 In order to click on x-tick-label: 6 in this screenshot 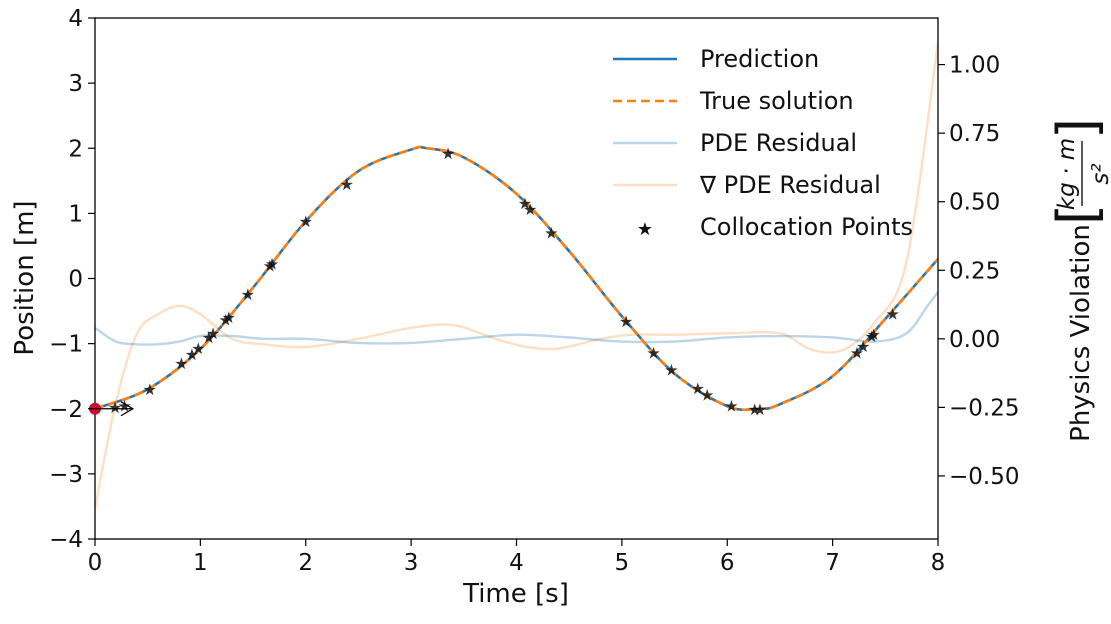, I will do `click(727, 563)`.